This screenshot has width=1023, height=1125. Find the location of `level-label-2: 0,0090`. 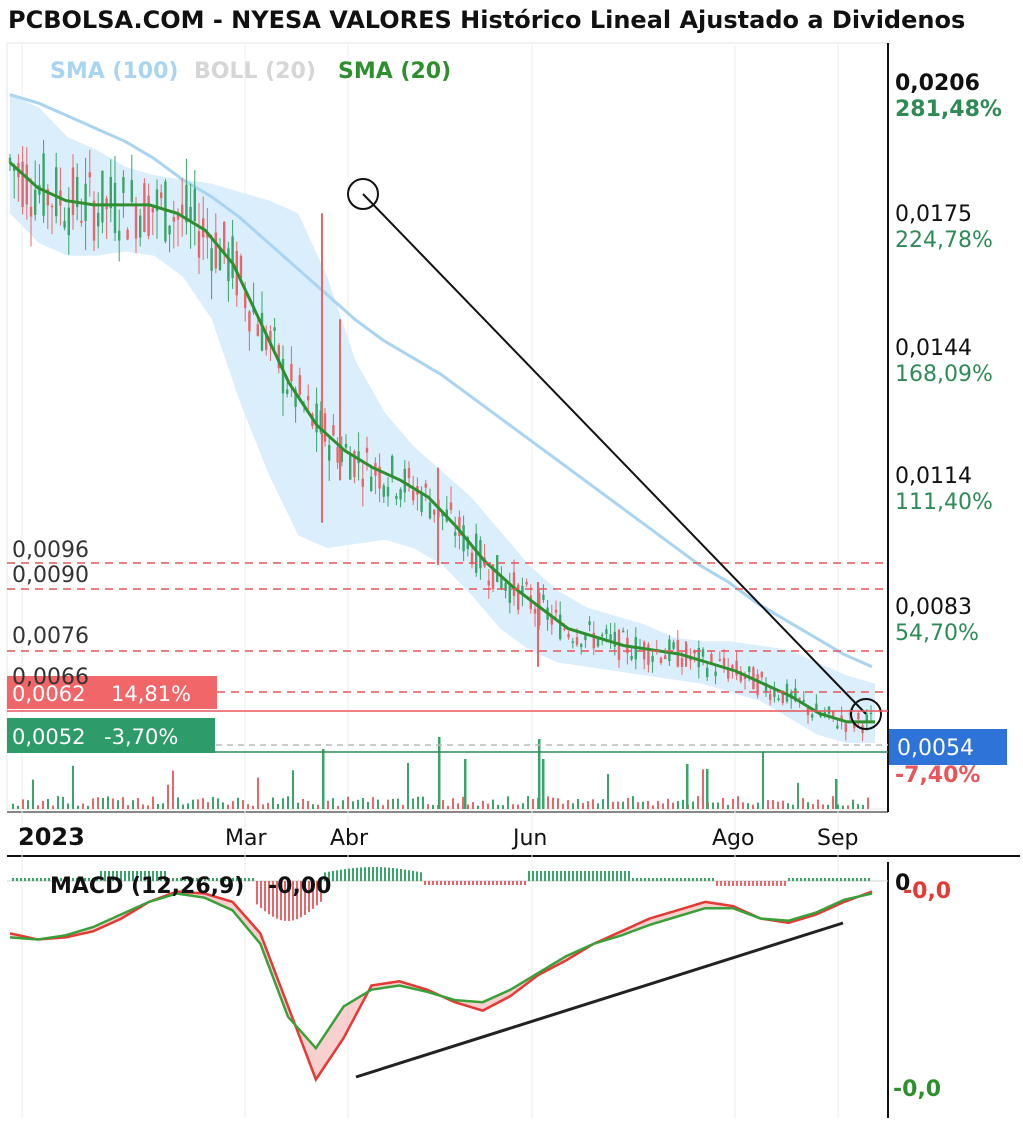

level-label-2: 0,0090 is located at coordinates (50, 575).